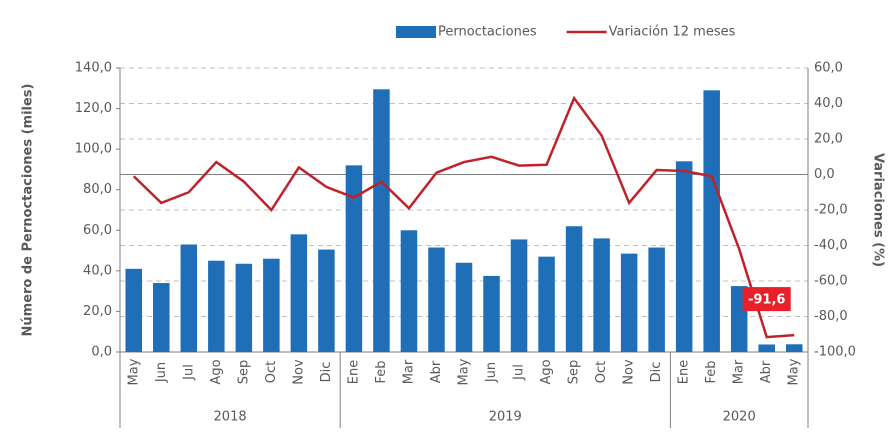  What do you see at coordinates (416, 32) in the screenshot?
I see `legend-swatch` at bounding box center [416, 32].